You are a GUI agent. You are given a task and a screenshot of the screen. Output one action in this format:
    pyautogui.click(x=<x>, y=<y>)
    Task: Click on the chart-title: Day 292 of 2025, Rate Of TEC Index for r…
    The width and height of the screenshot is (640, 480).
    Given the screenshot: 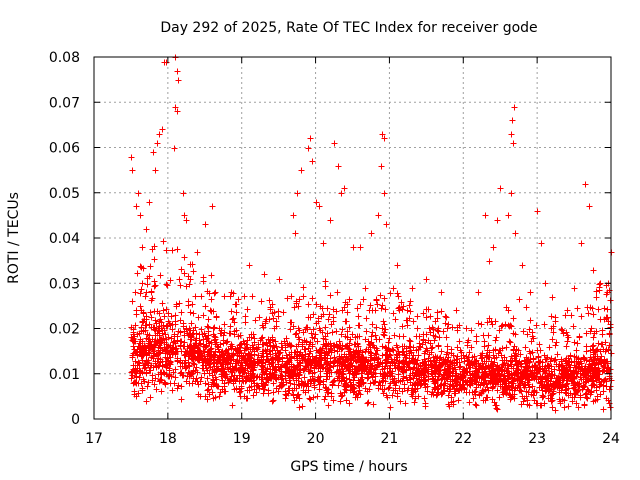 What is the action you would take?
    pyautogui.click(x=348, y=28)
    